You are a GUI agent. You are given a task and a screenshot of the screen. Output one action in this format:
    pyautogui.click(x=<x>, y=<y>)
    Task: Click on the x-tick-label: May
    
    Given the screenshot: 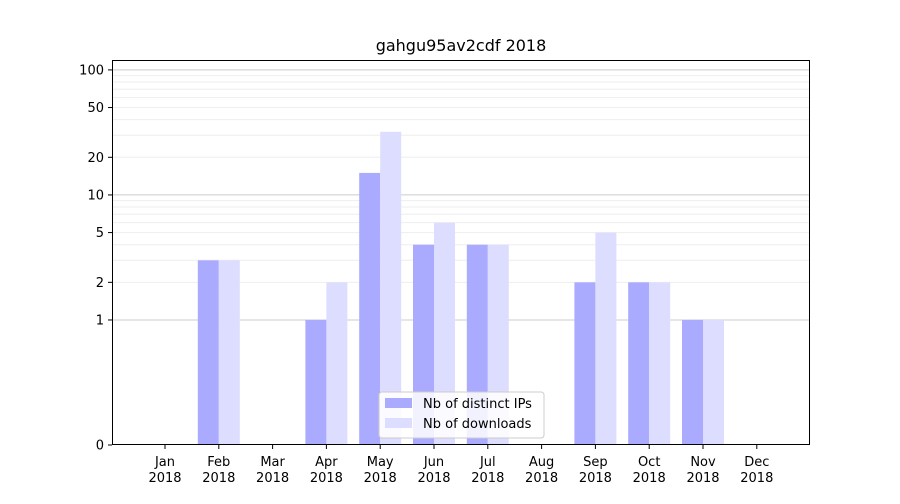 What is the action you would take?
    pyautogui.click(x=380, y=462)
    